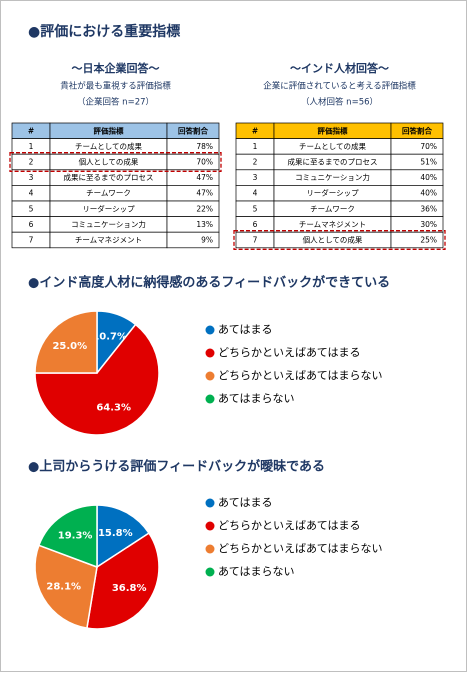 The height and width of the screenshot is (676, 467). Describe the element at coordinates (115, 102) in the screenshot. I see `table-sample: （企業回答 n=27）` at that location.